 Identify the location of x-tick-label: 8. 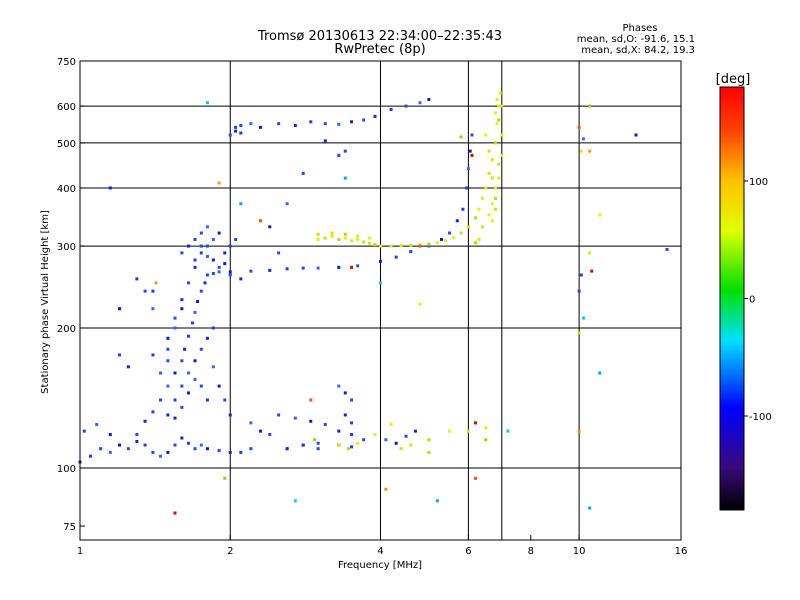
(531, 551).